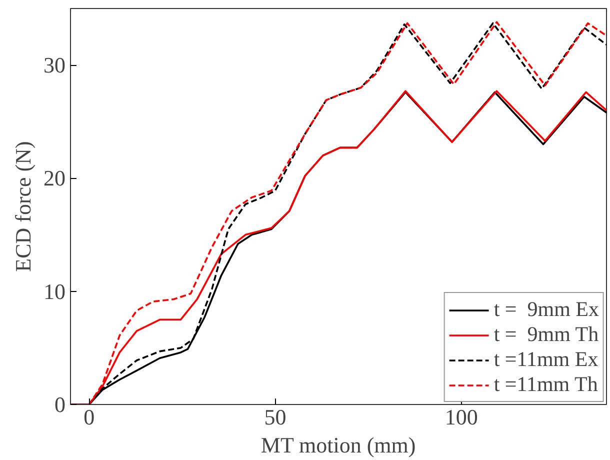 This screenshot has width=610, height=460. I want to click on x-tick-label: 0, so click(89, 417).